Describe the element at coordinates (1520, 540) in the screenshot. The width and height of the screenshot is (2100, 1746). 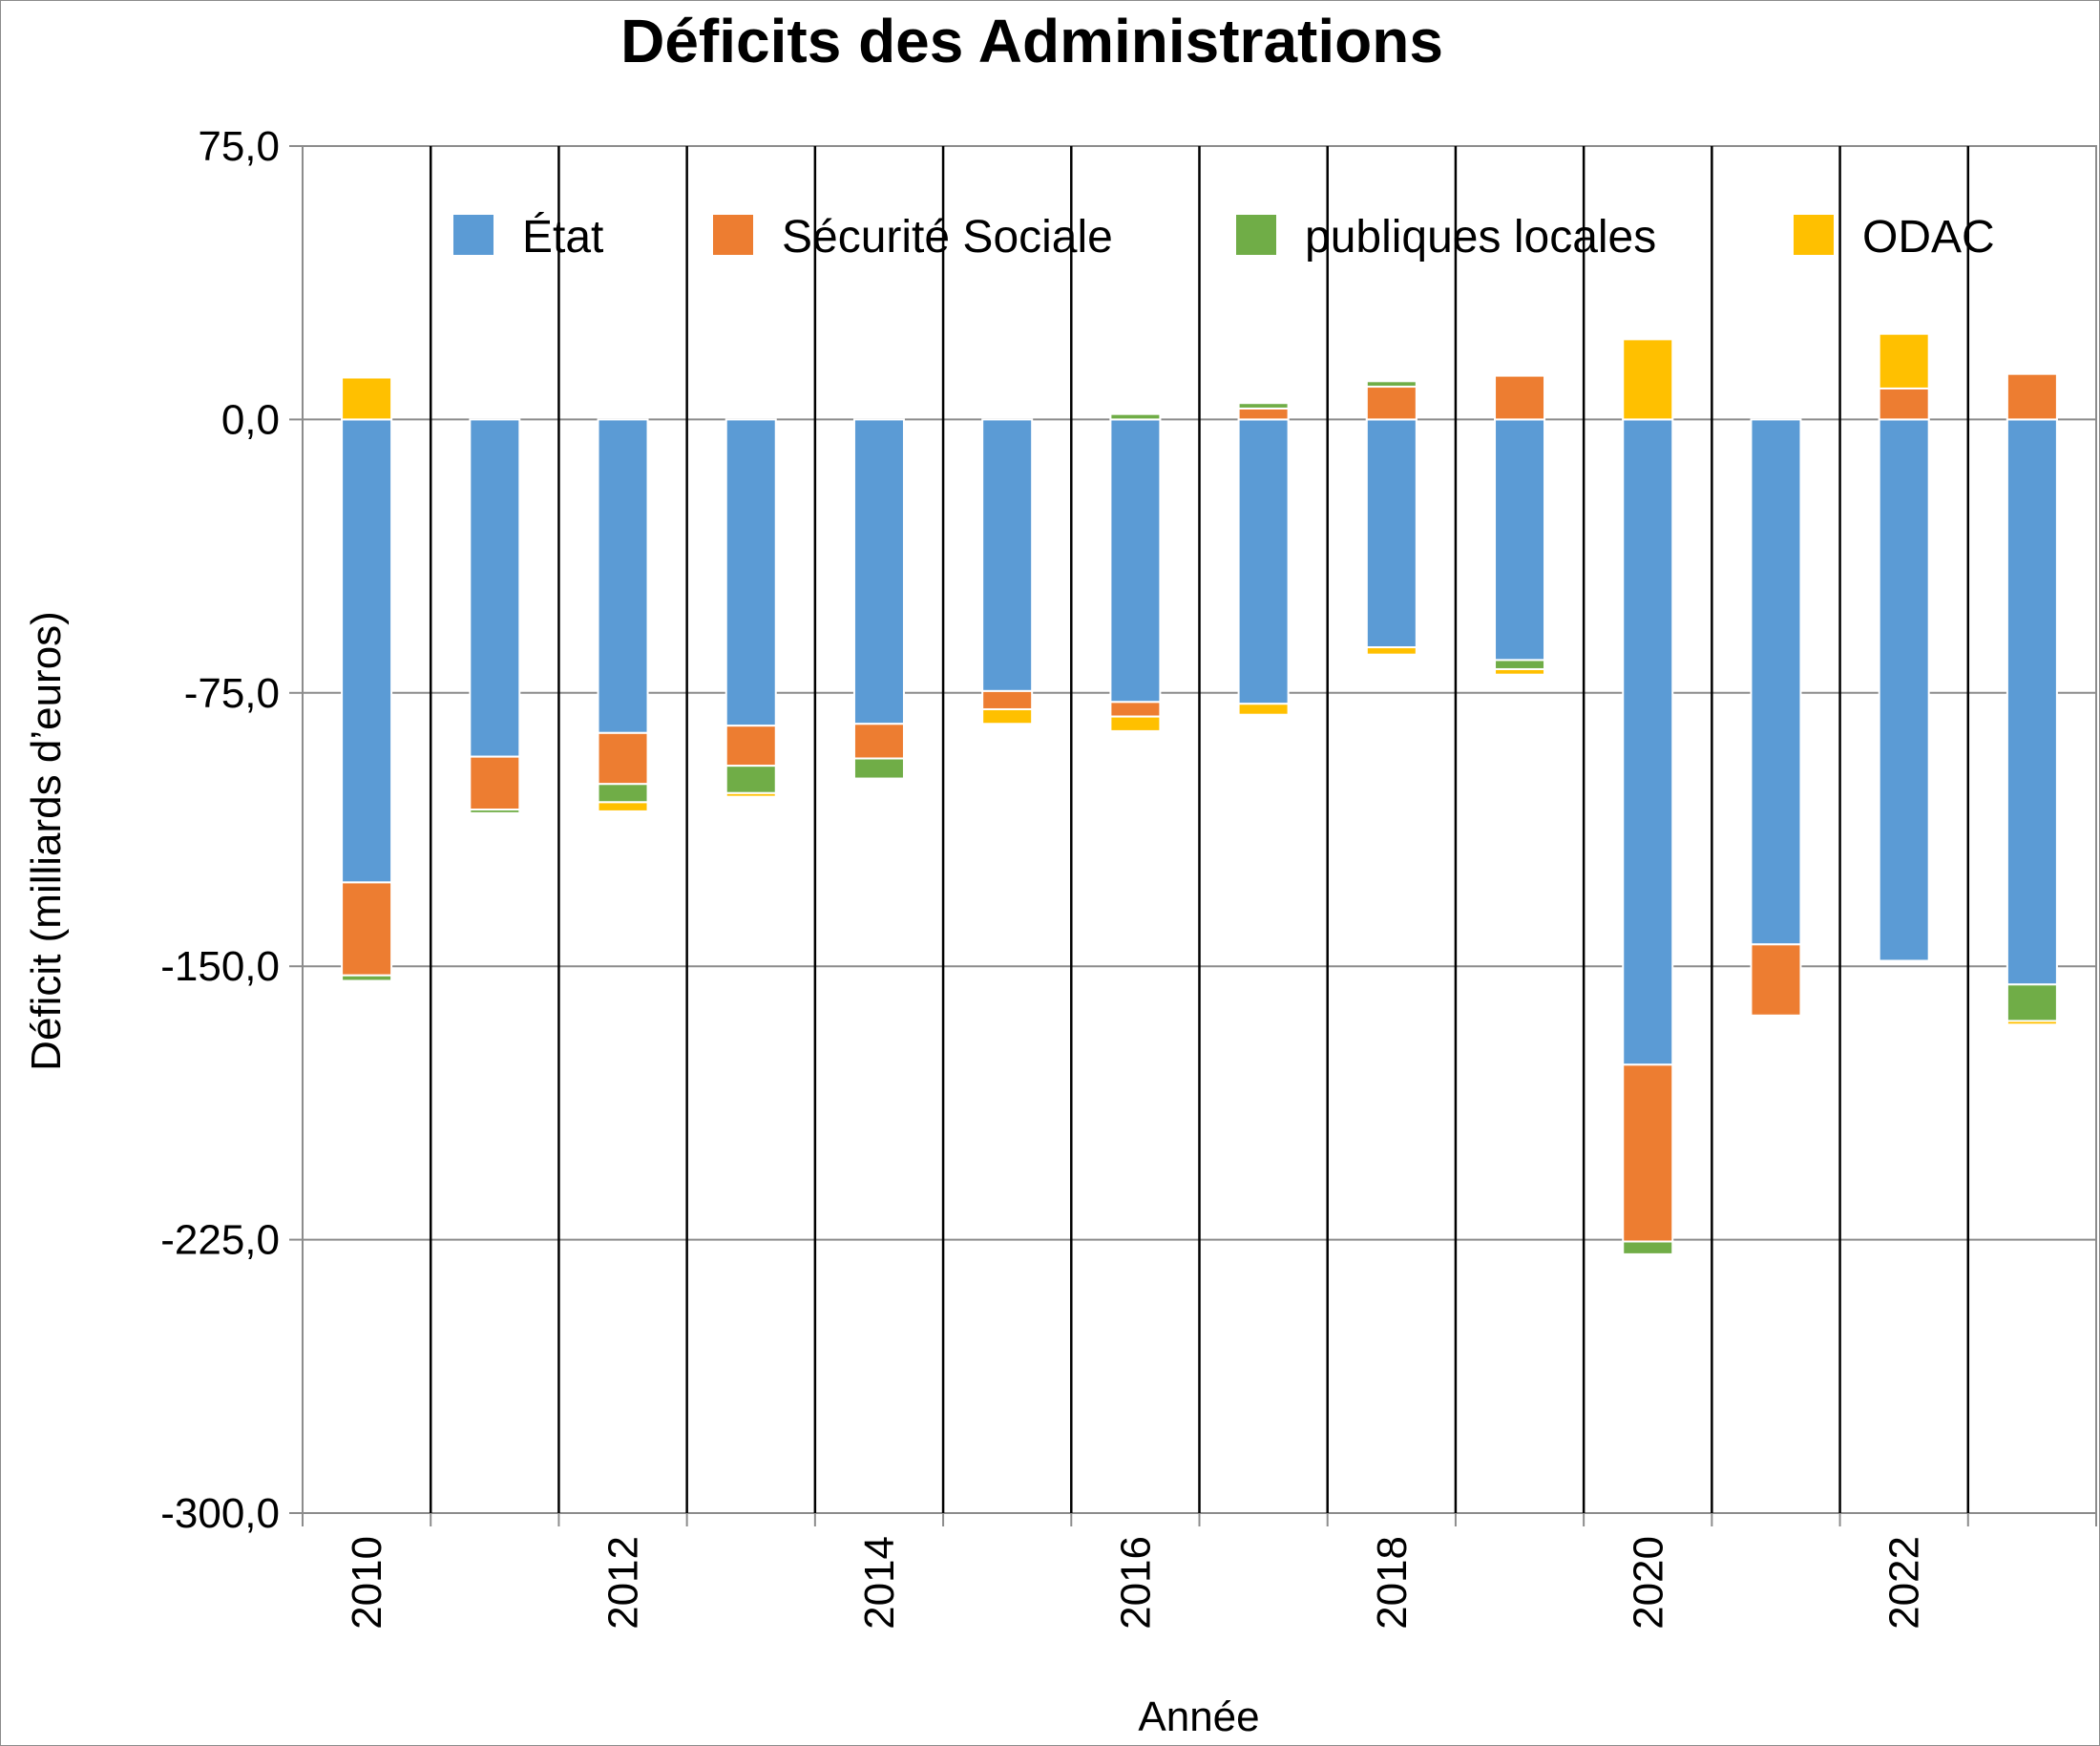
I see `bar--tat-2019` at that location.